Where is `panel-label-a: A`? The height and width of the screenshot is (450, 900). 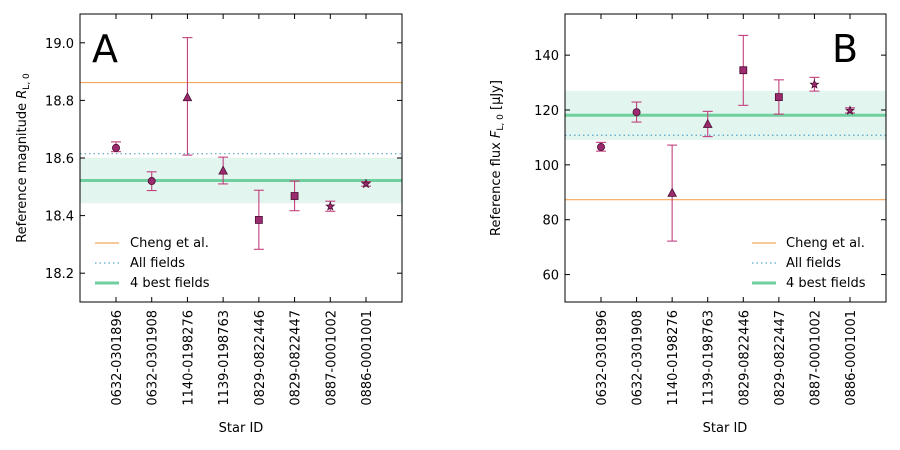 panel-label-a: A is located at coordinates (105, 49).